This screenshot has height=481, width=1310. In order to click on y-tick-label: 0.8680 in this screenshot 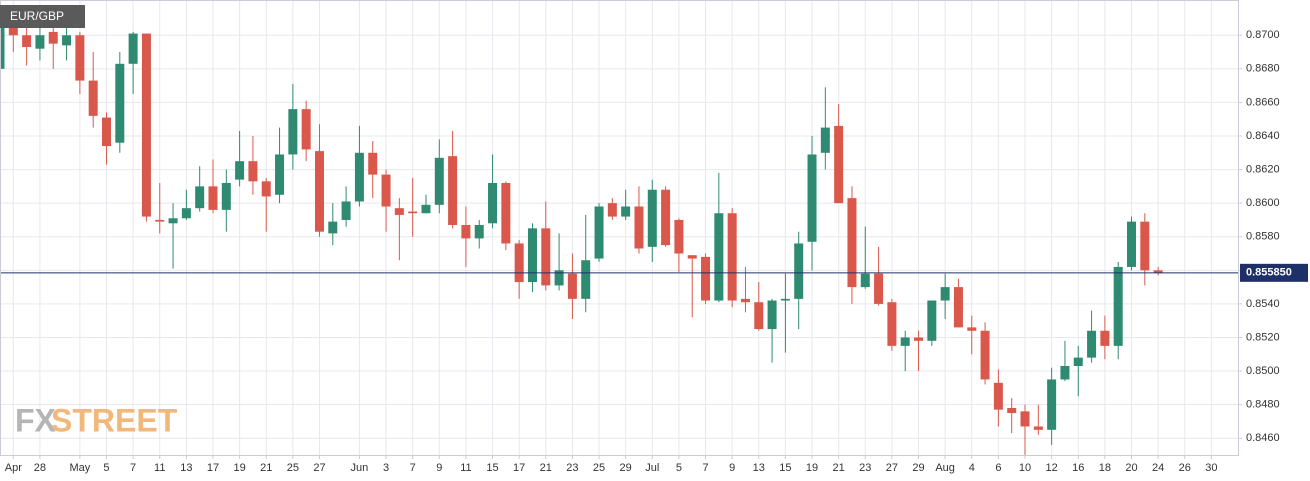, I will do `click(1263, 69)`.